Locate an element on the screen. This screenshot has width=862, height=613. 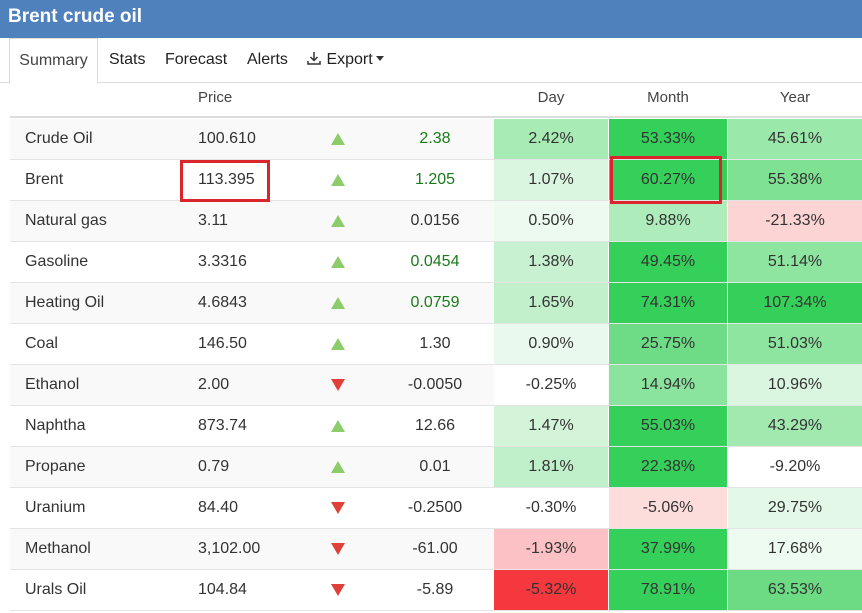
change-value: 2.38 is located at coordinates (435, 138).